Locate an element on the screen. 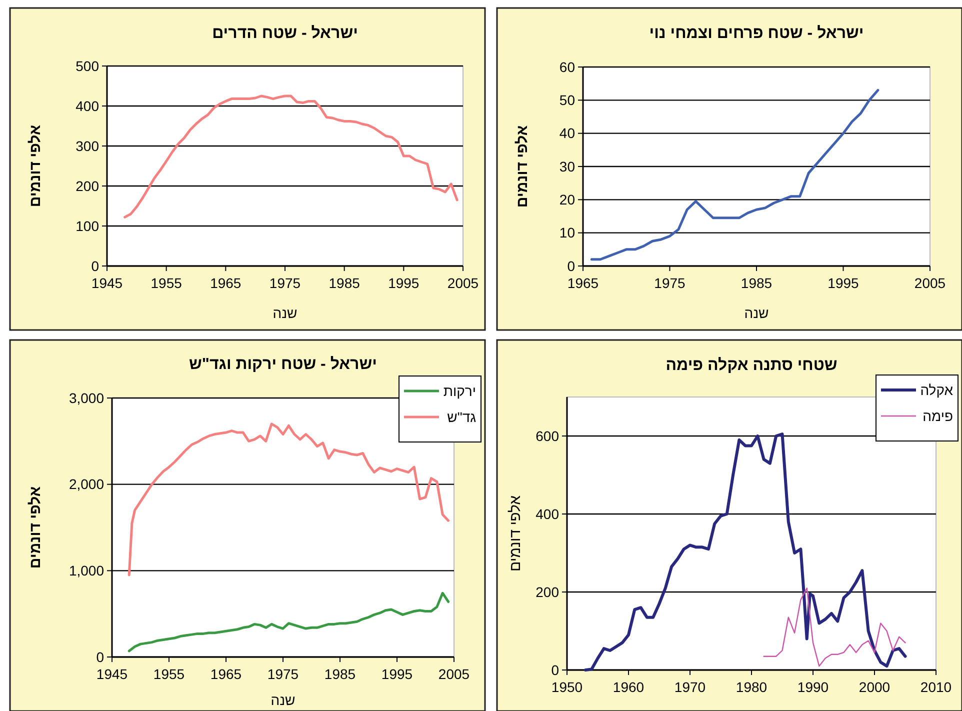 This screenshot has width=962, height=711. x-tick-label: 1990 is located at coordinates (813, 687).